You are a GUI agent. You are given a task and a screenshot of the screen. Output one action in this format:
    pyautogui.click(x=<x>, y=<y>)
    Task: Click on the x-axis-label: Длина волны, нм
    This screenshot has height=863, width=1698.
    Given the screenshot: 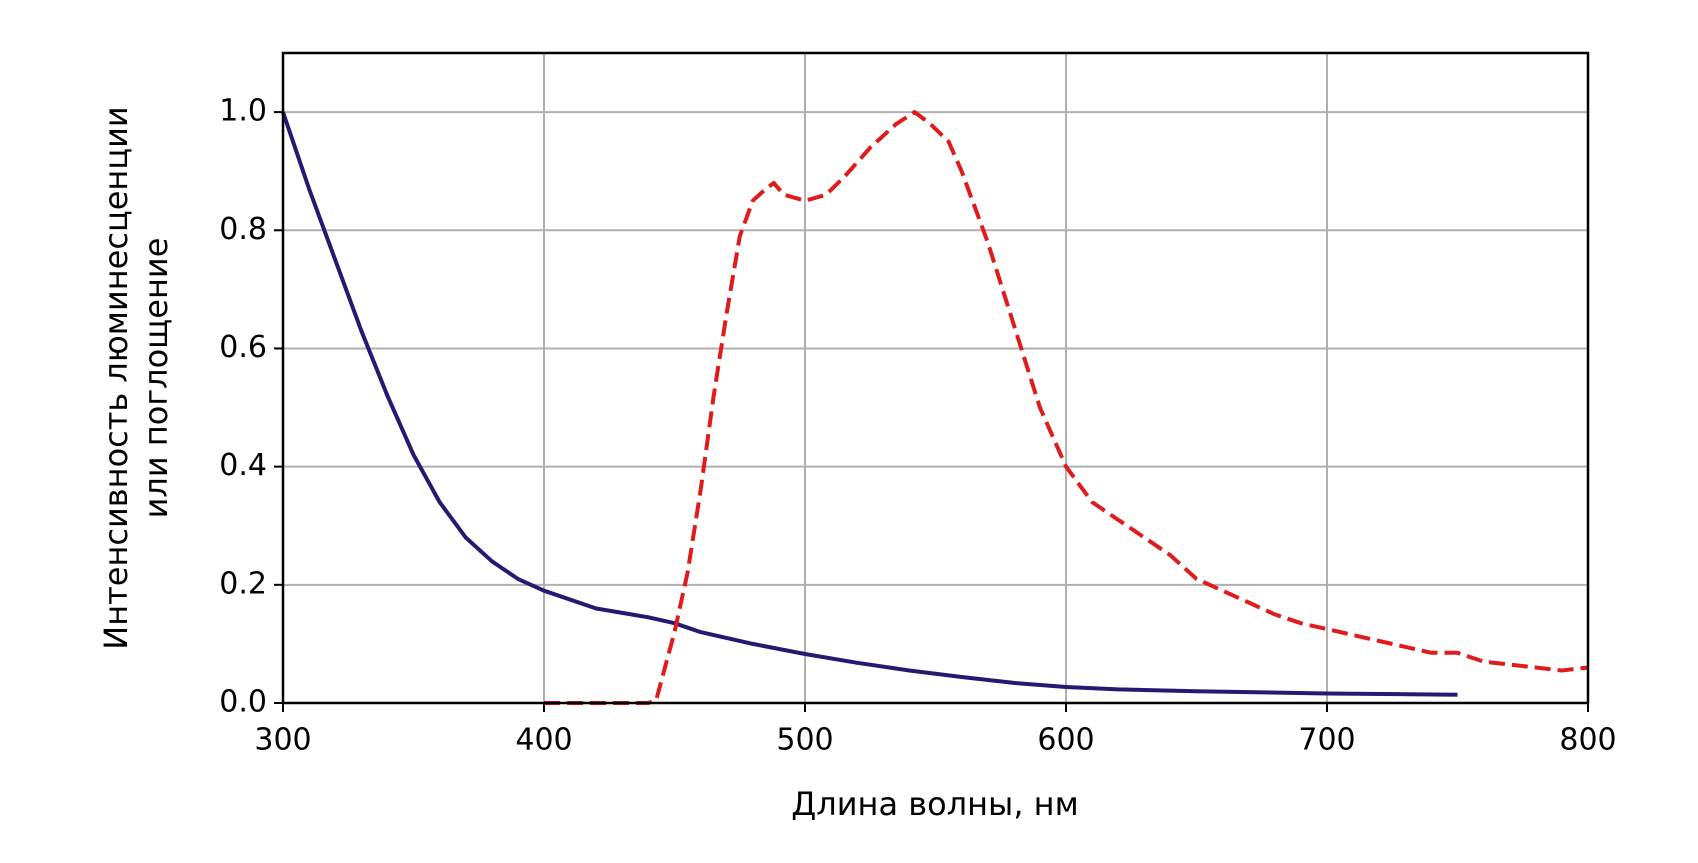 What is the action you would take?
    pyautogui.click(x=934, y=804)
    